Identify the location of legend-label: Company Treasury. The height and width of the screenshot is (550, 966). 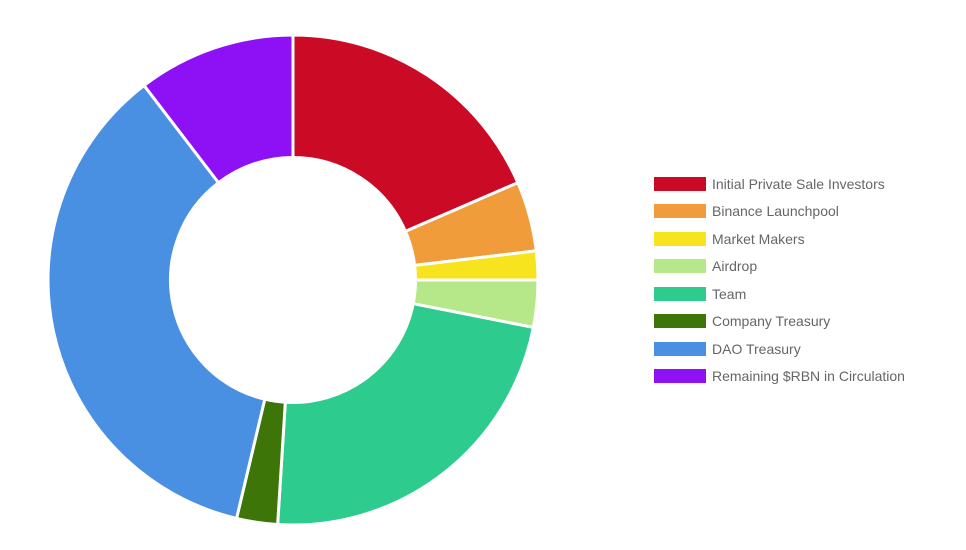
(771, 321).